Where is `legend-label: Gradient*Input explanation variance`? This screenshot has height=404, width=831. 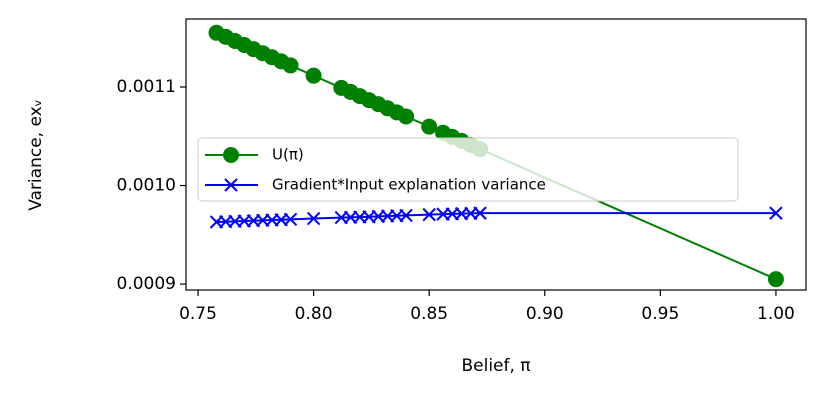 legend-label: Gradient*Input explanation variance is located at coordinates (409, 185).